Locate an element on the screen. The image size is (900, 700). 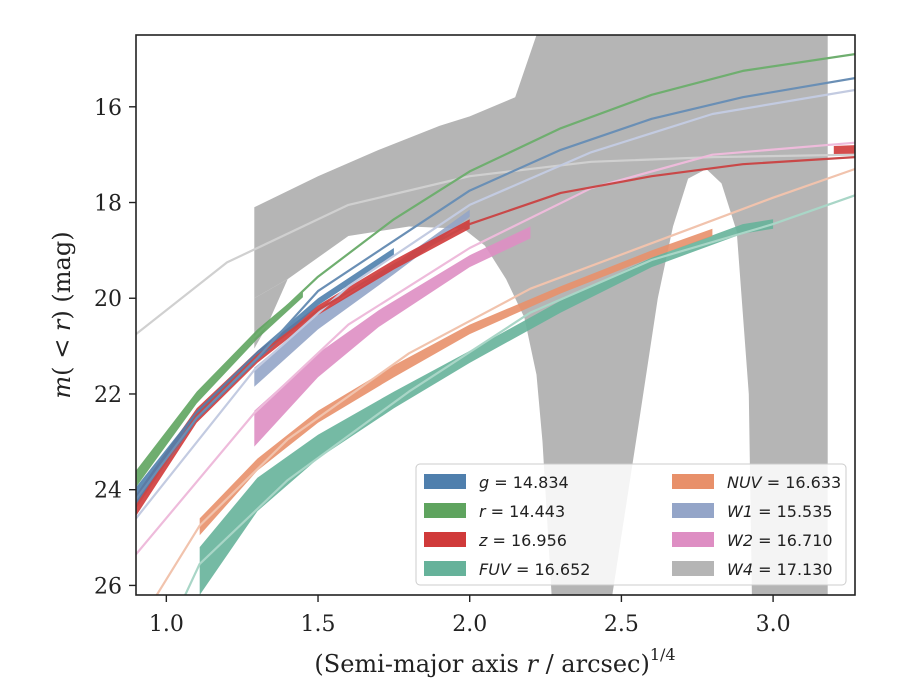
legend-swatch-r is located at coordinates (445, 510).